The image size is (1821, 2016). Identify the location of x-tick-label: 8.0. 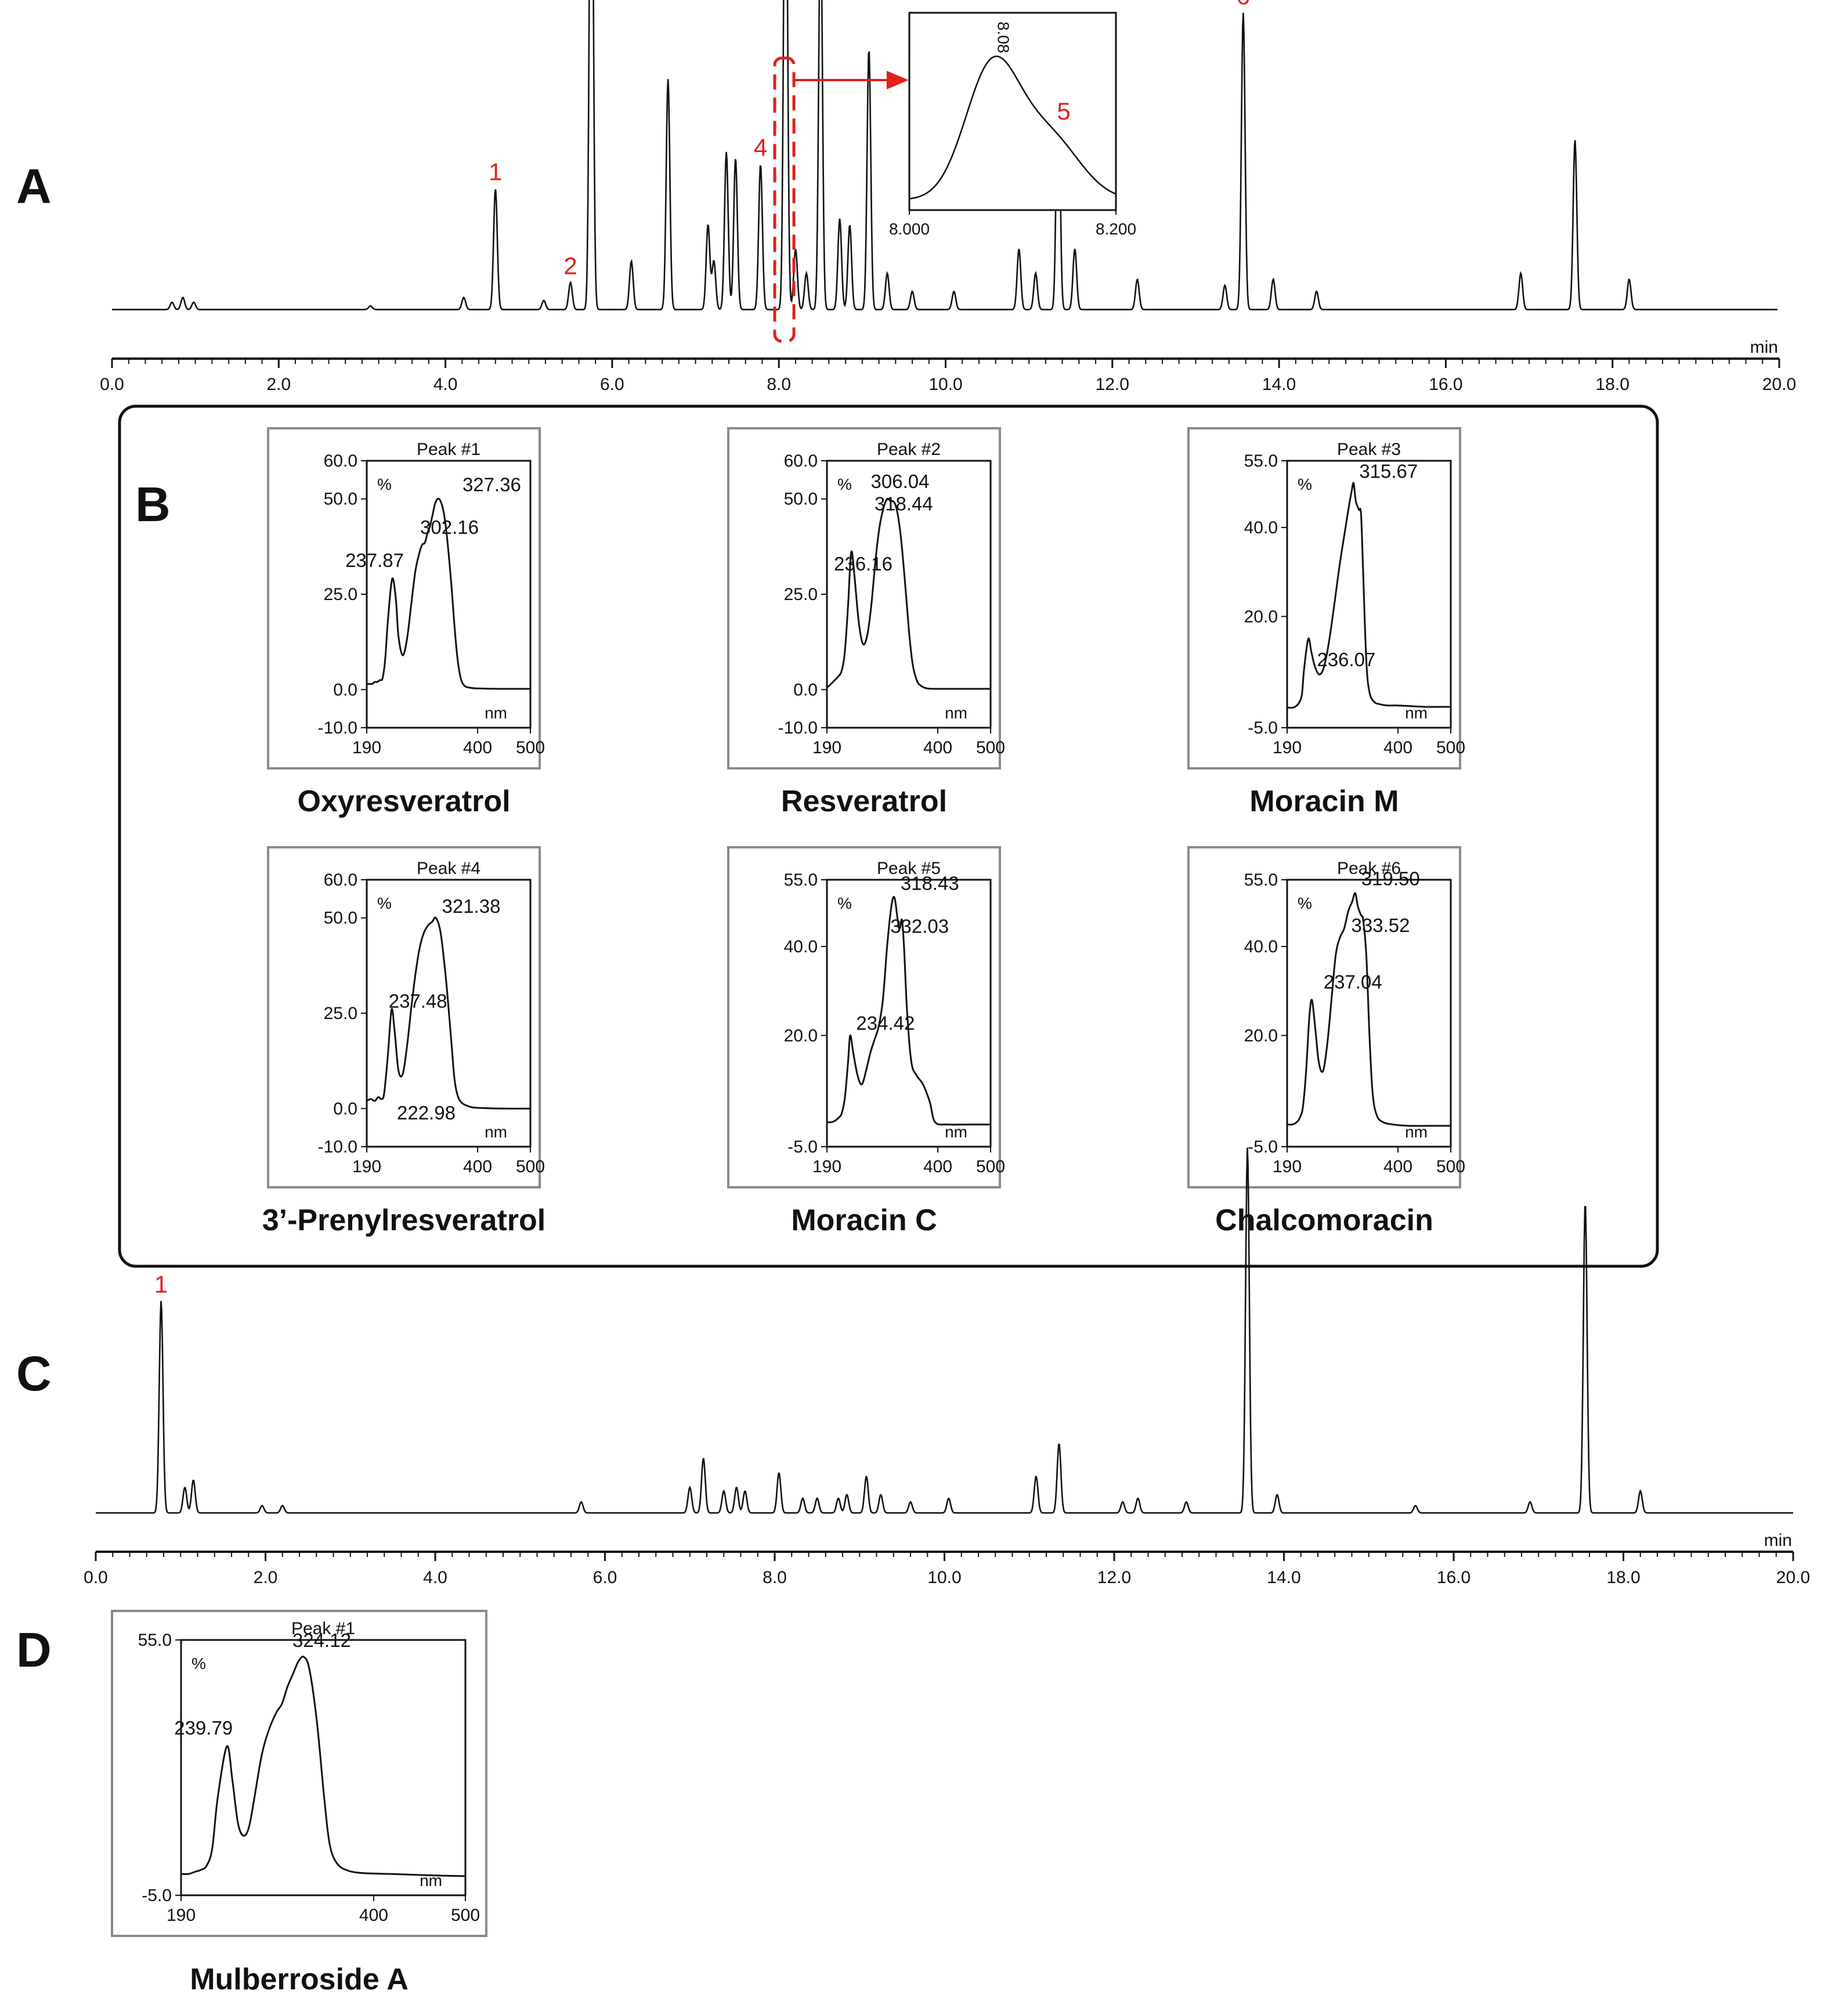
(775, 1577).